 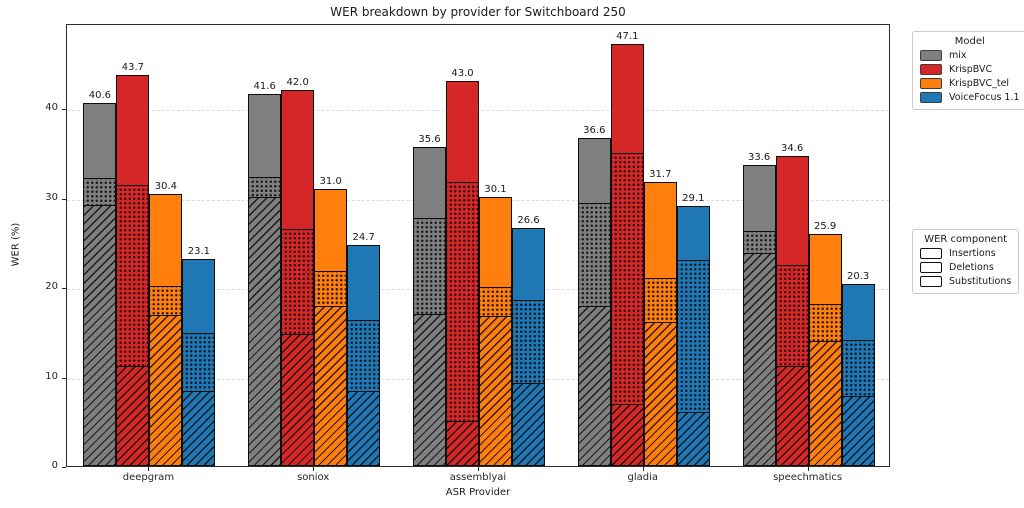 What do you see at coordinates (825, 402) in the screenshot?
I see `segment-krispbvc-tel-speechmatics-insertions` at bounding box center [825, 402].